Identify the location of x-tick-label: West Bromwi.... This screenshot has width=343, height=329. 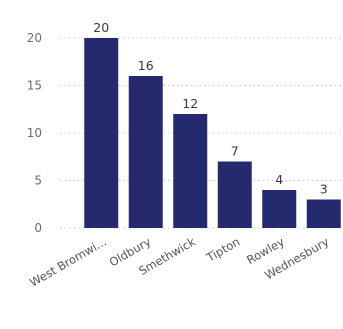
(68, 261).